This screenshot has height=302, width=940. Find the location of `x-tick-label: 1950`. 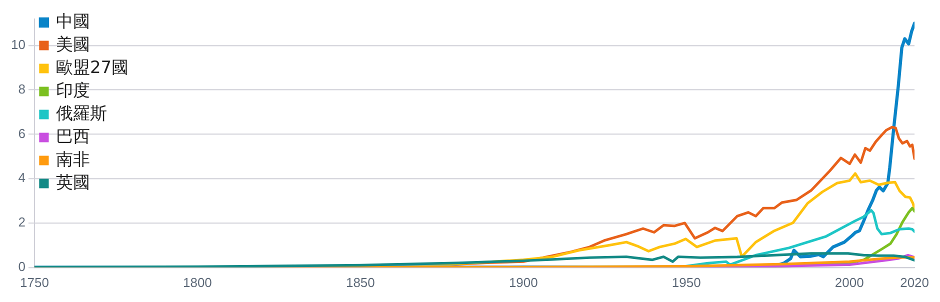

x-tick-label: 1950 is located at coordinates (686, 282).